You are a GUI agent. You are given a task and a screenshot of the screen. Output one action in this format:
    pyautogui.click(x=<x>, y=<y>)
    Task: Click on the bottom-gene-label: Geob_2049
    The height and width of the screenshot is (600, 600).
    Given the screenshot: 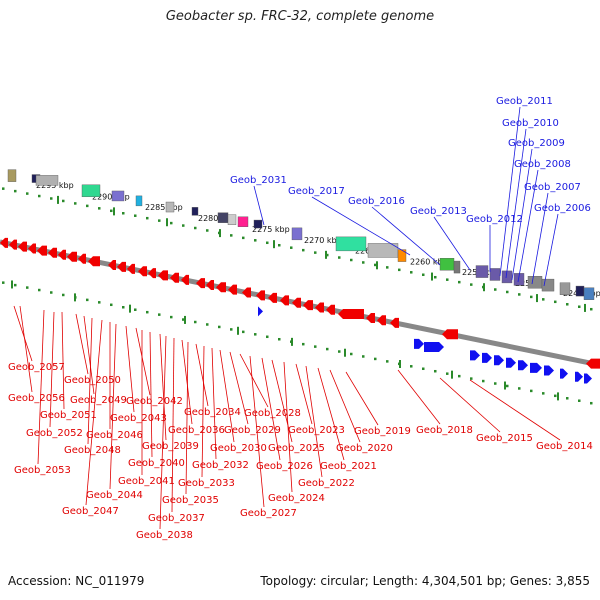 What is the action you would take?
    pyautogui.click(x=98, y=400)
    